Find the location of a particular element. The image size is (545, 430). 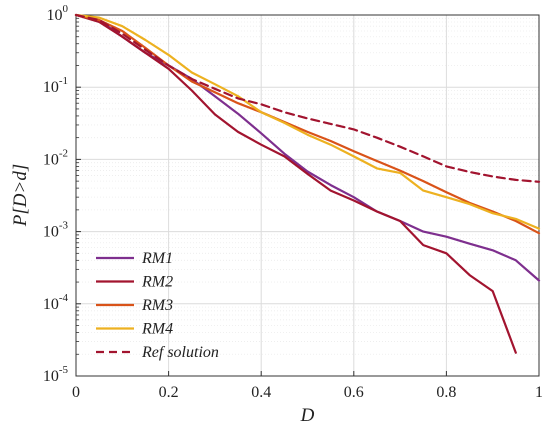

x-tick-labels: 0 0.2 0.4 0.6 0.8 1 is located at coordinates (307, 392).